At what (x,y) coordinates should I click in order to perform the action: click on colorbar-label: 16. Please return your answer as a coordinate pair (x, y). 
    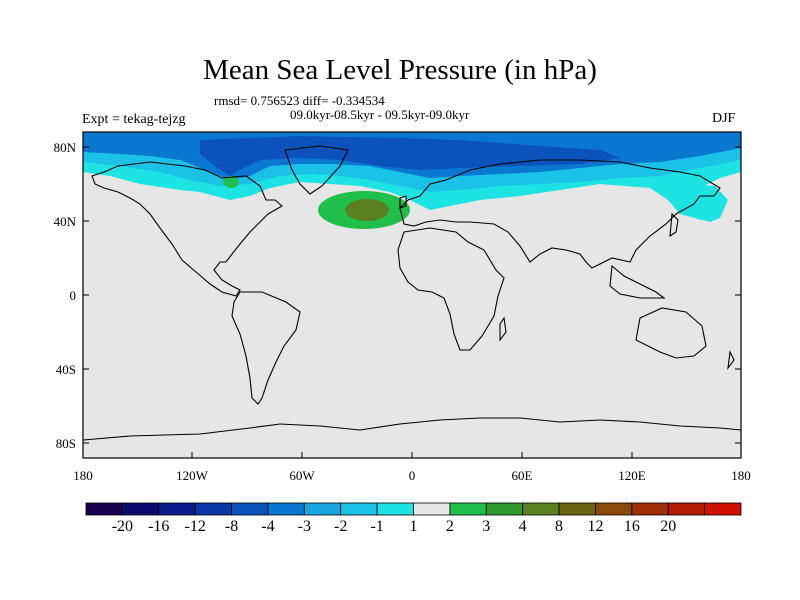
    Looking at the image, I should click on (631, 526).